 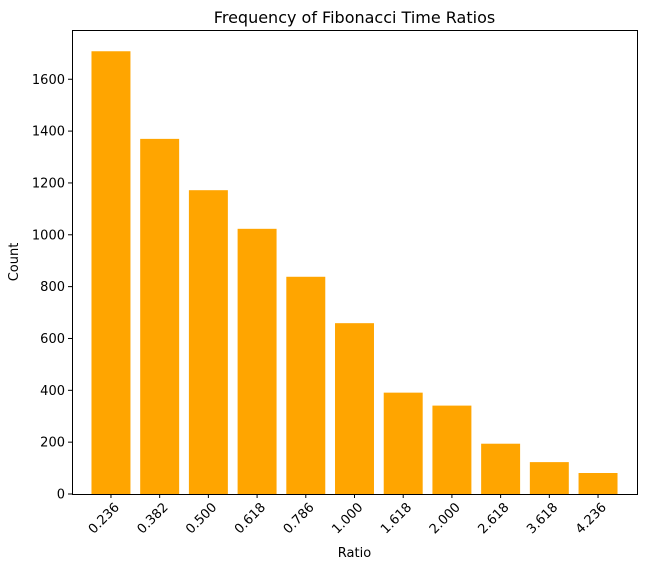 I want to click on x-tick-label: 3.618, so click(x=542, y=518).